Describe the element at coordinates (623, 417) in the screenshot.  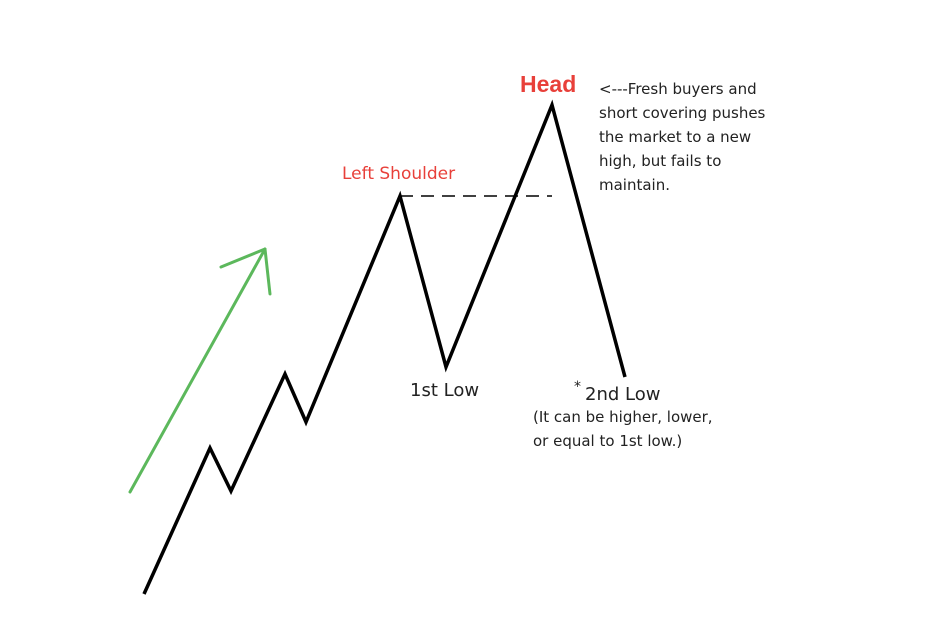
I see `second-low-annotation-line: (It can be higher, lower,` at that location.